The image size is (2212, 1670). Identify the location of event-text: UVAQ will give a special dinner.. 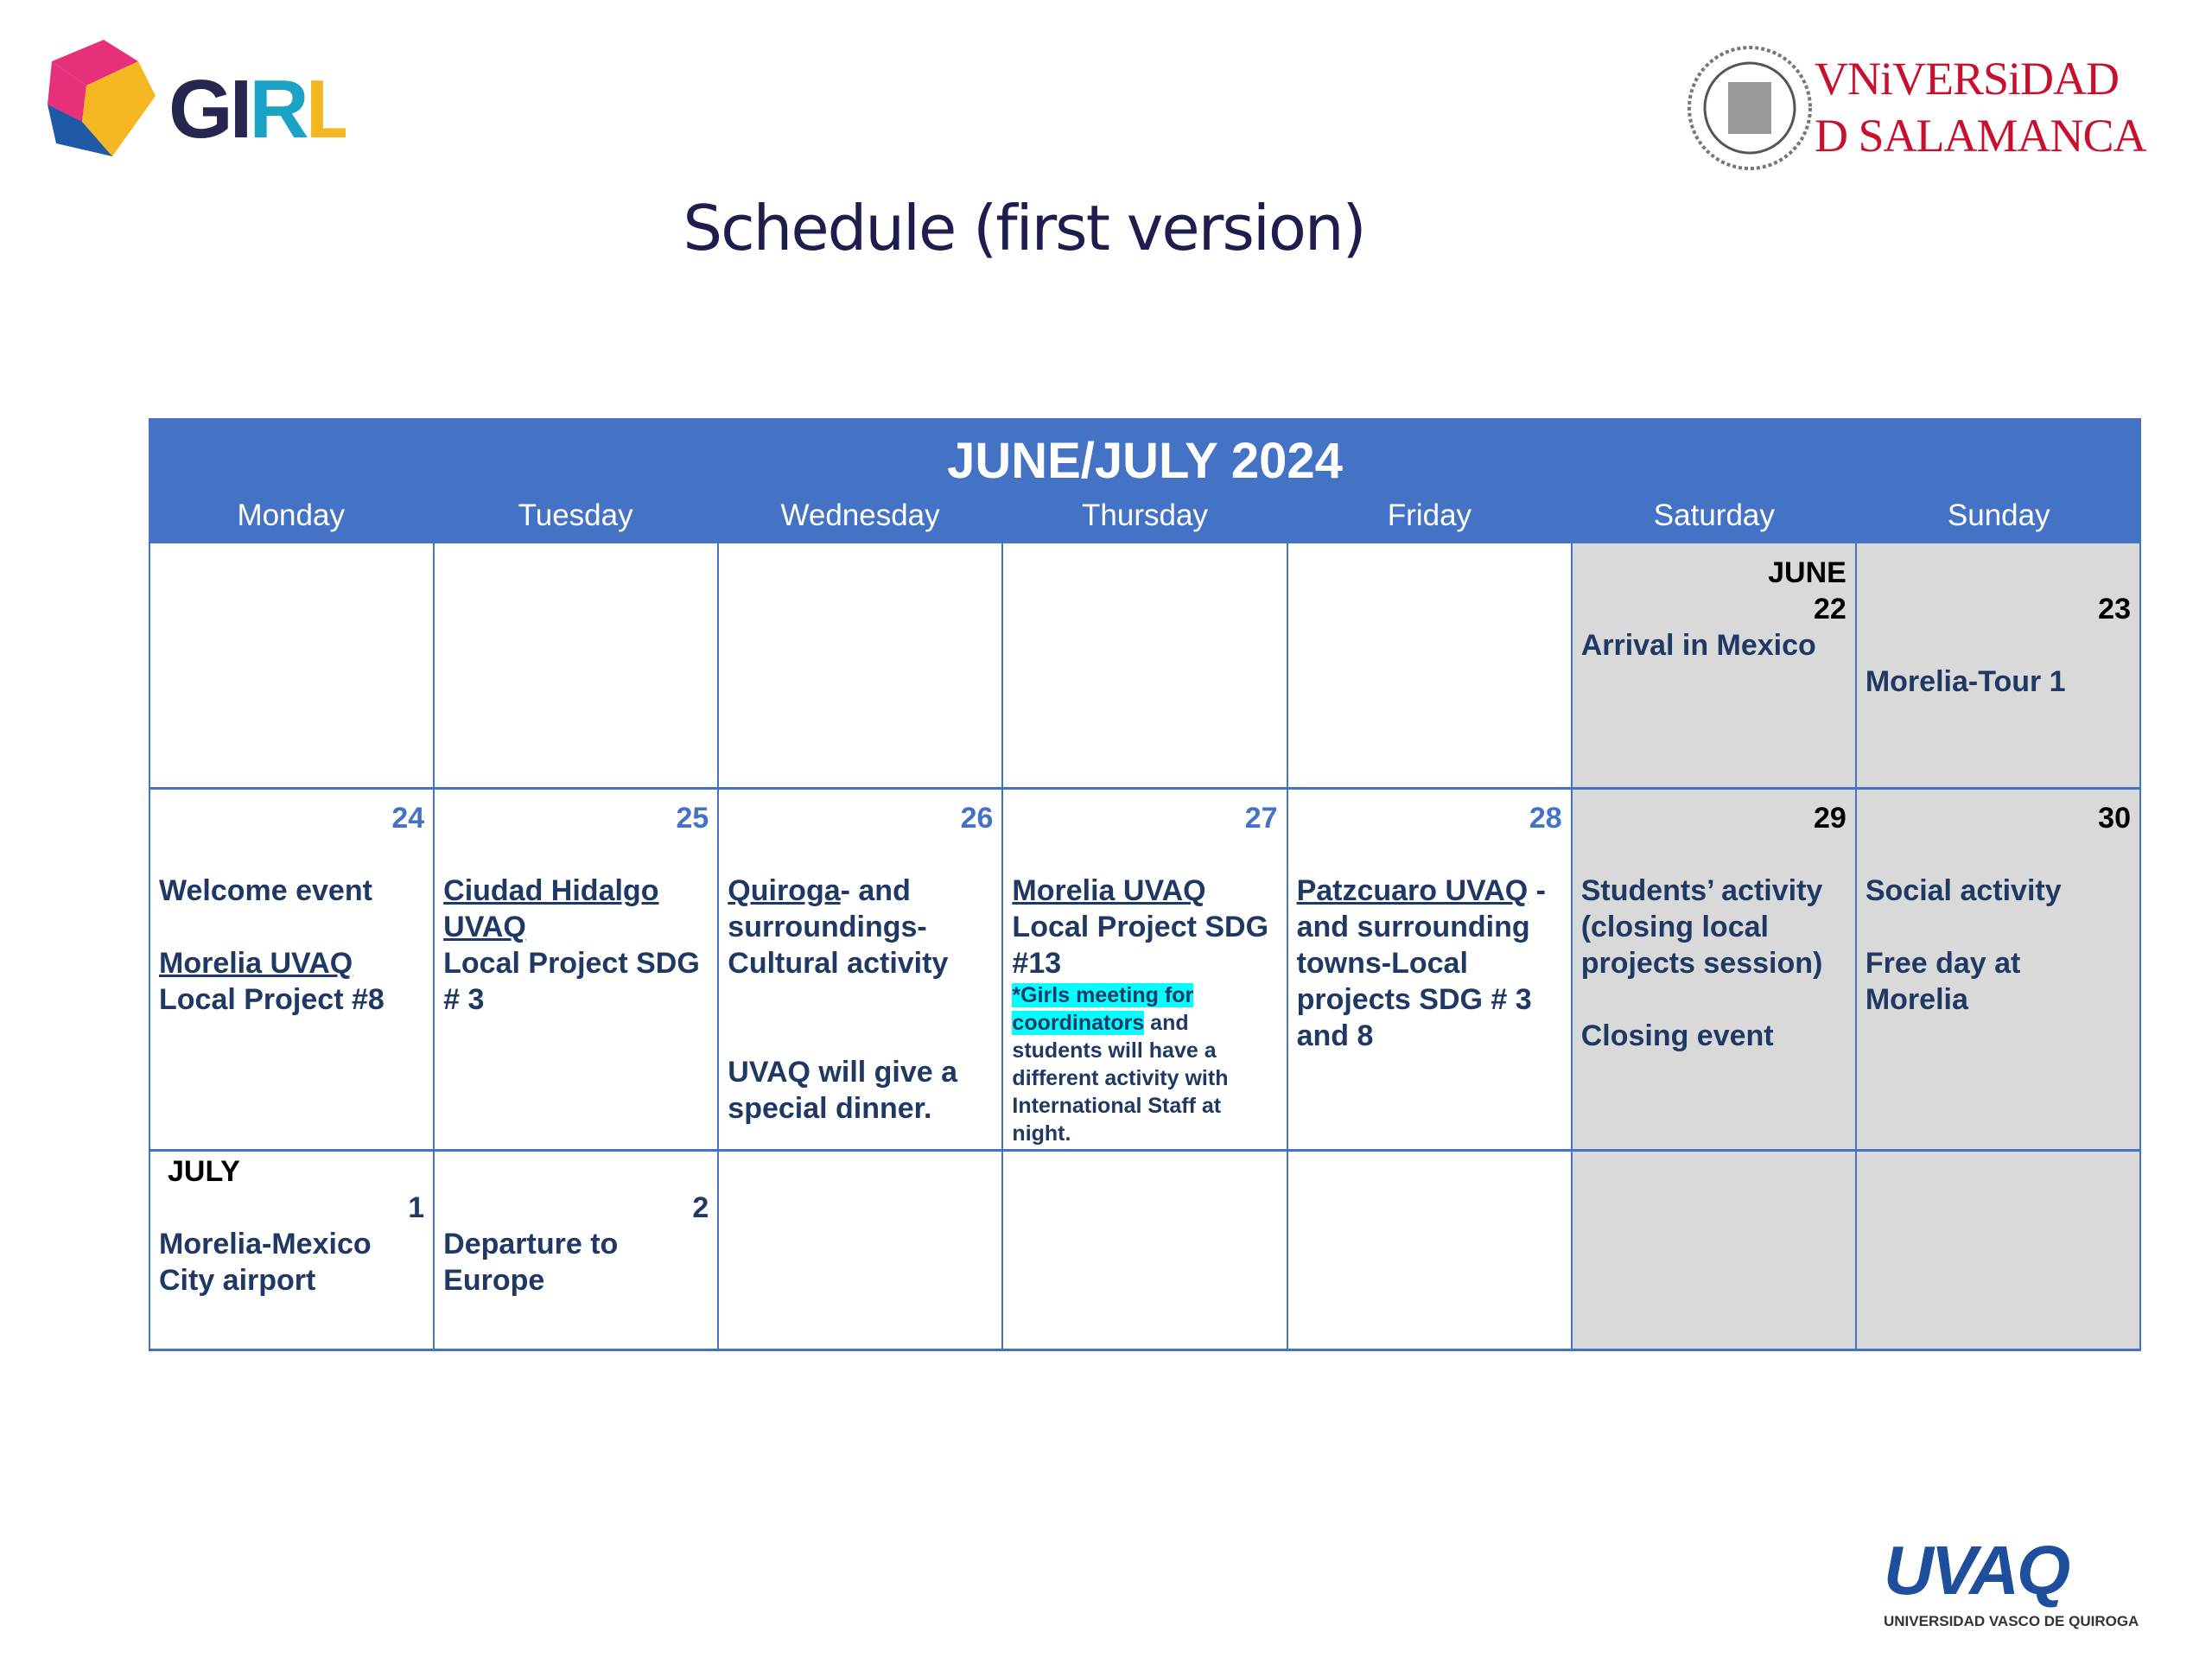
(860, 1090).